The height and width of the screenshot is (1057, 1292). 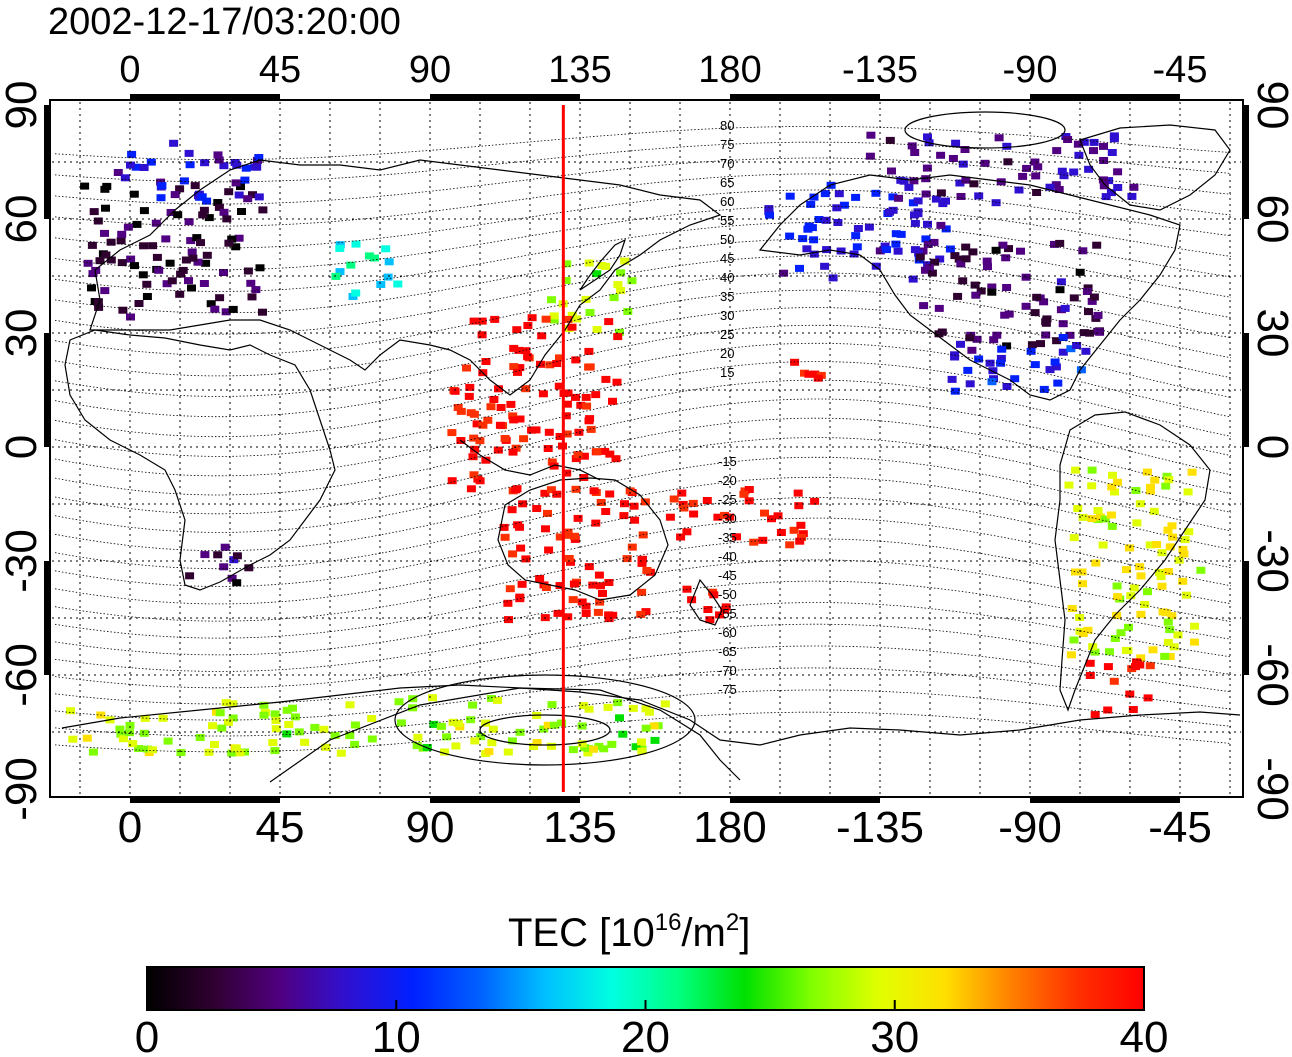 I want to click on contour-label: -35, so click(x=727, y=537).